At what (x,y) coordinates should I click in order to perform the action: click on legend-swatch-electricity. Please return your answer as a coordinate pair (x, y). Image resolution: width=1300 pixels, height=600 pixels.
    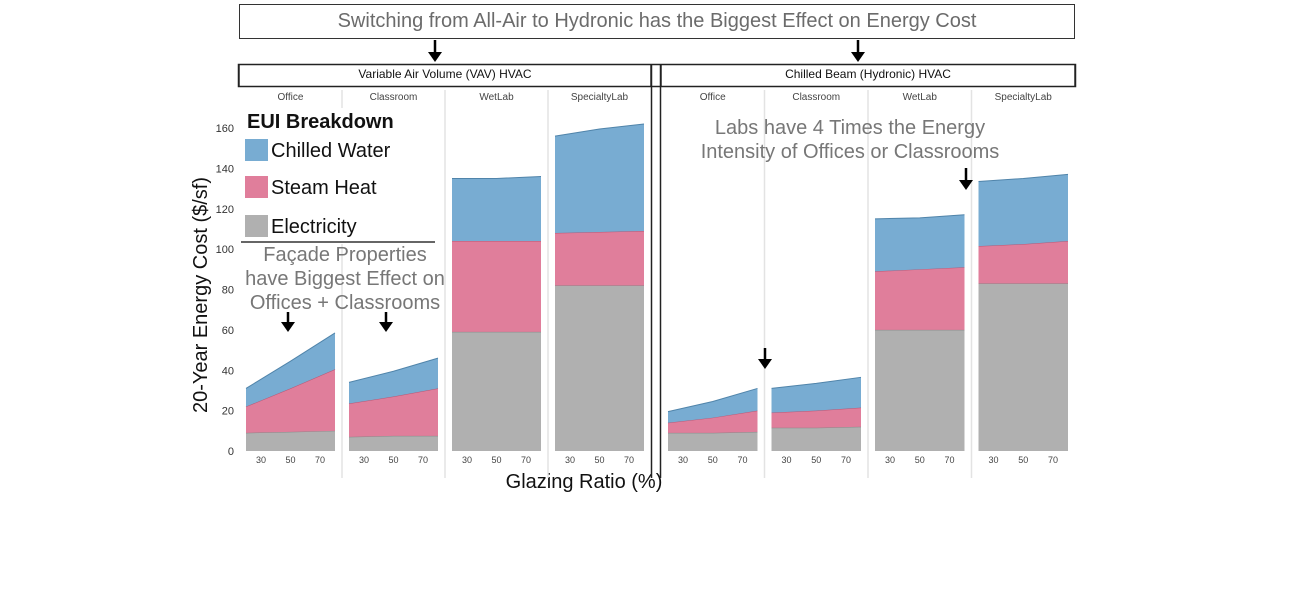
    Looking at the image, I should click on (256, 226).